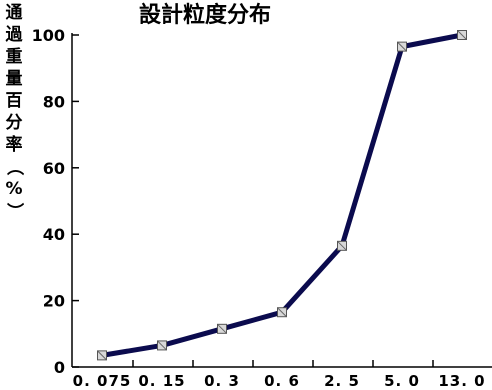  What do you see at coordinates (161, 381) in the screenshot?
I see `x-tick-label: 0. 15` at bounding box center [161, 381].